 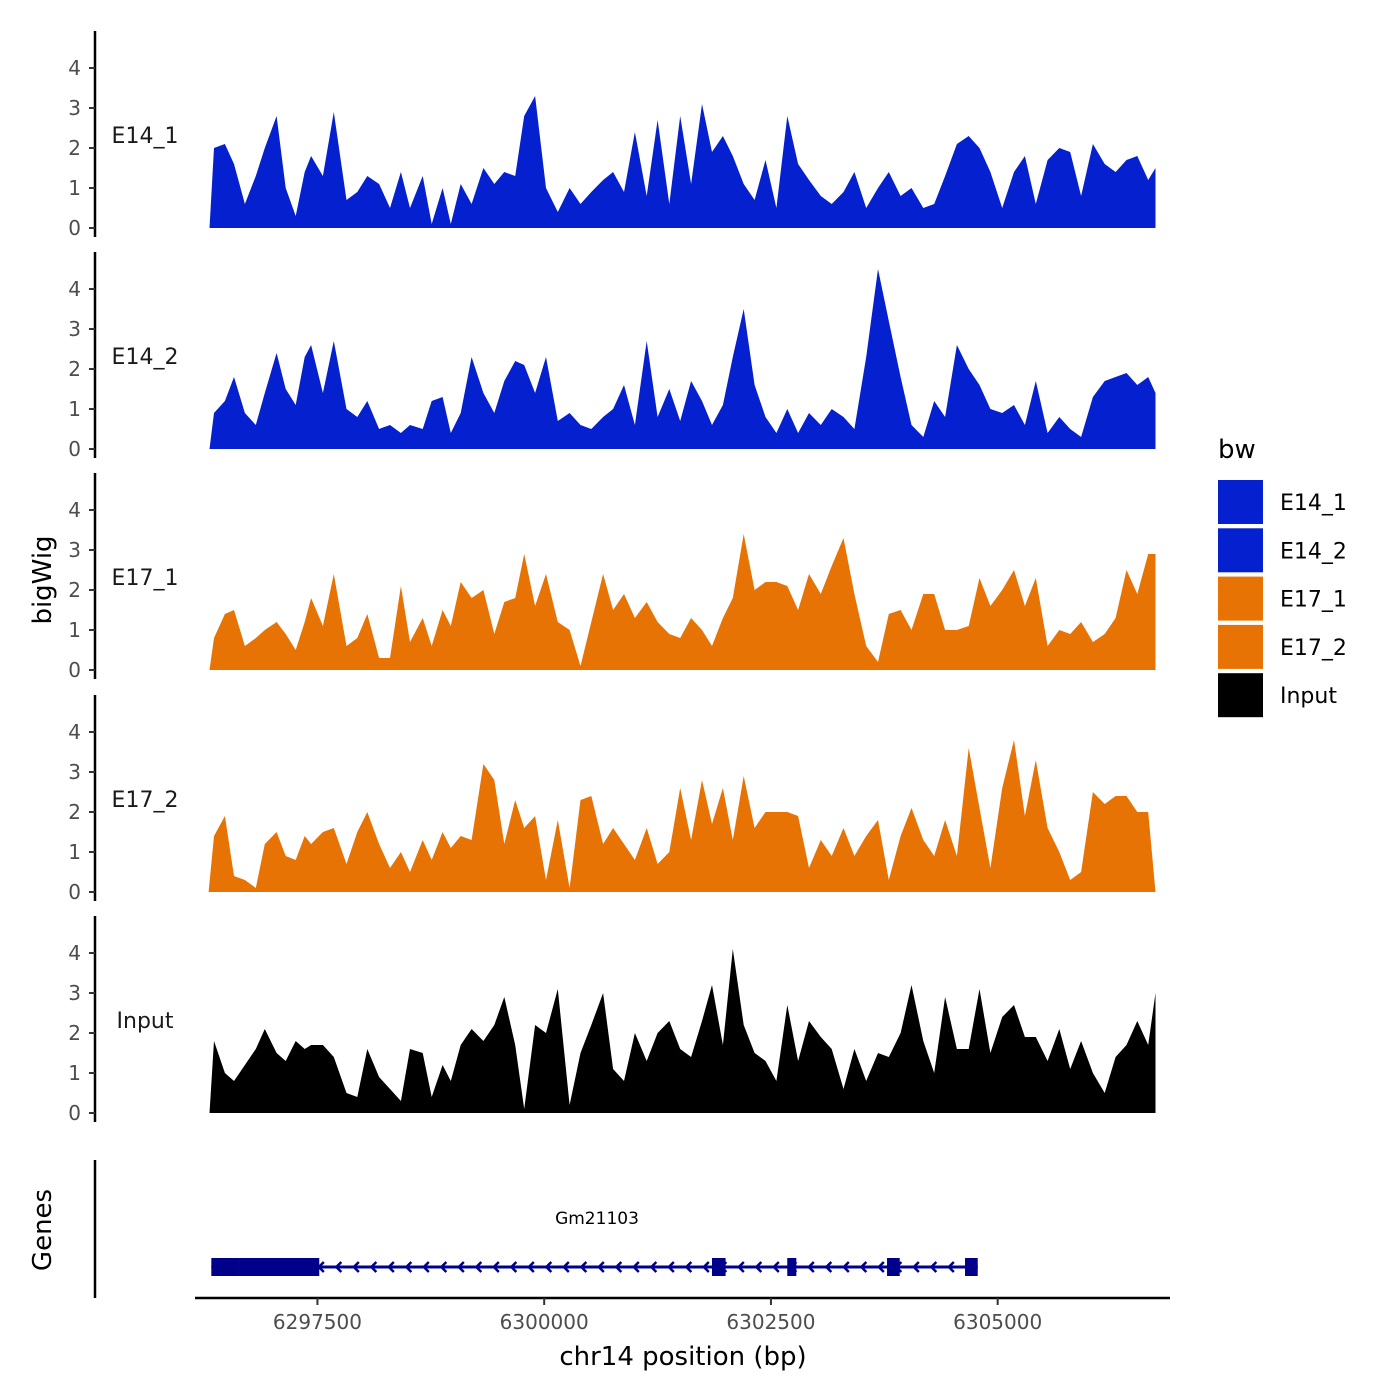 What do you see at coordinates (597, 1219) in the screenshot?
I see `gene-name-label: Gm21103` at bounding box center [597, 1219].